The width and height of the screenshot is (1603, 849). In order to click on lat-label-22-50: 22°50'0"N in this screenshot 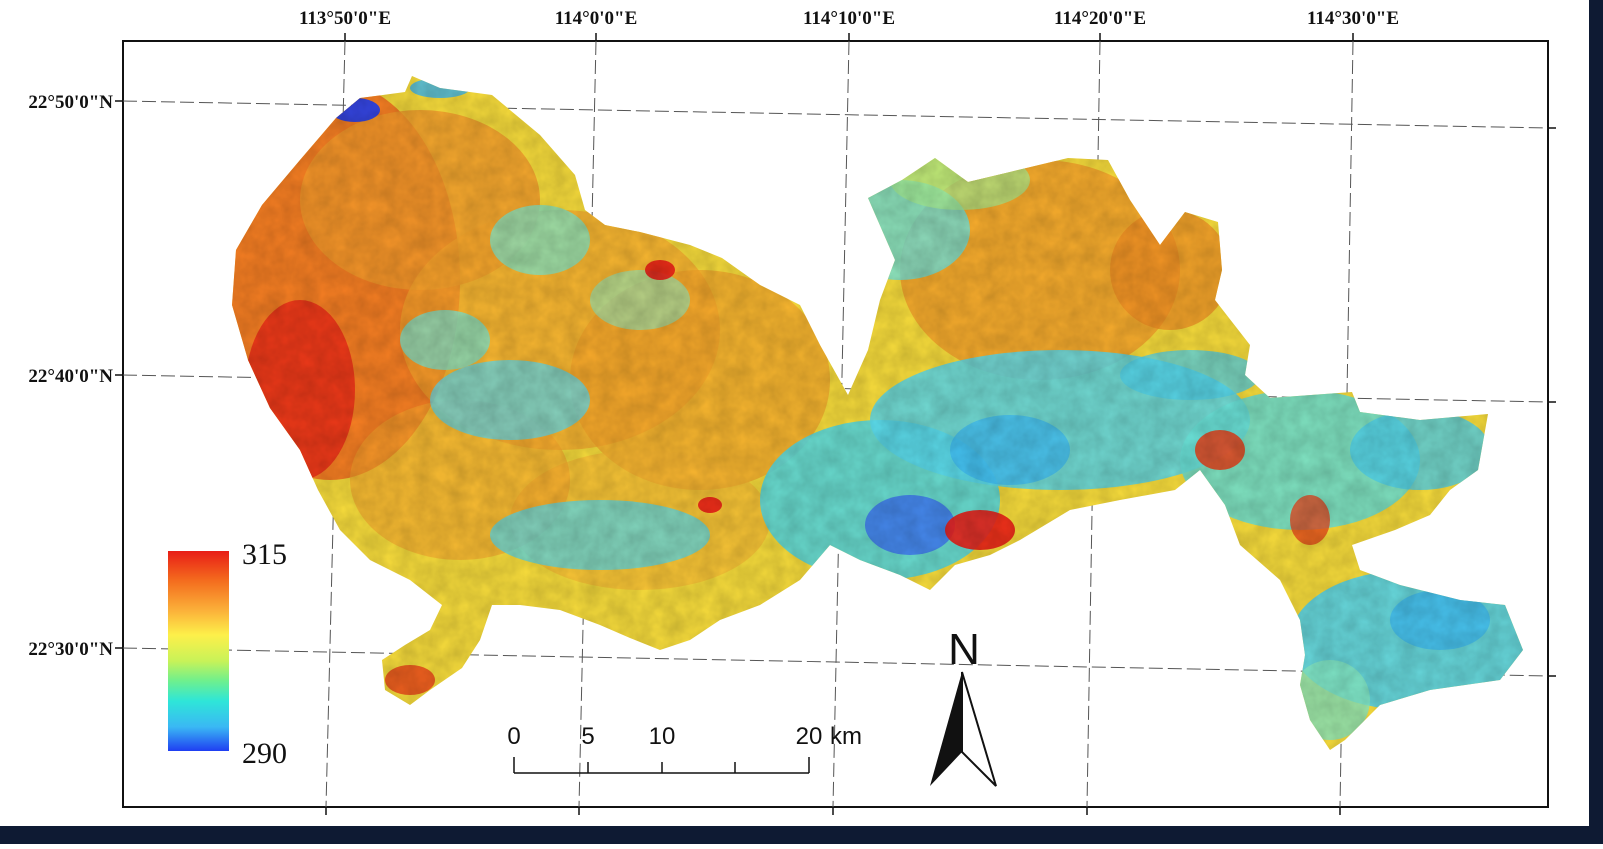, I will do `click(70, 102)`.